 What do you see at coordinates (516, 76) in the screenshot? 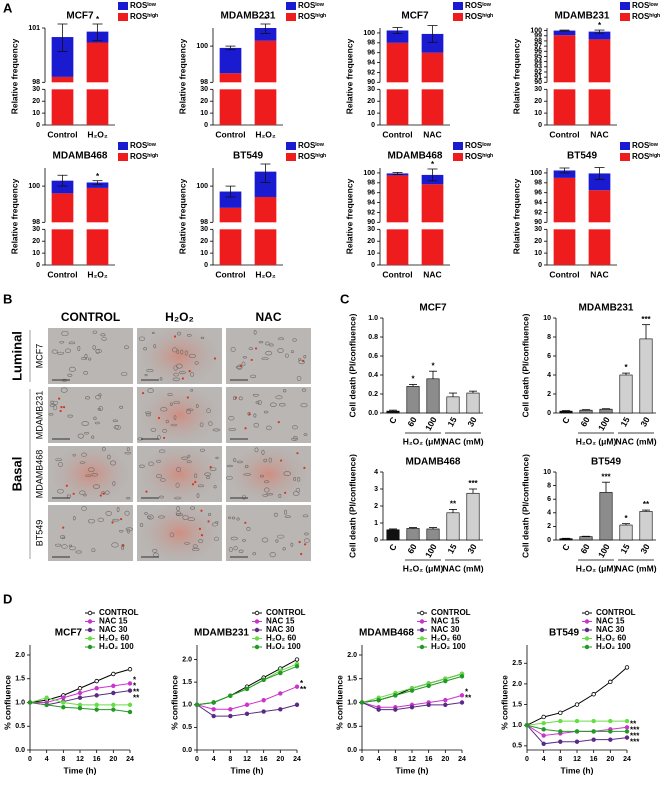
I see `y-axis-label: Relative frequency` at bounding box center [516, 76].